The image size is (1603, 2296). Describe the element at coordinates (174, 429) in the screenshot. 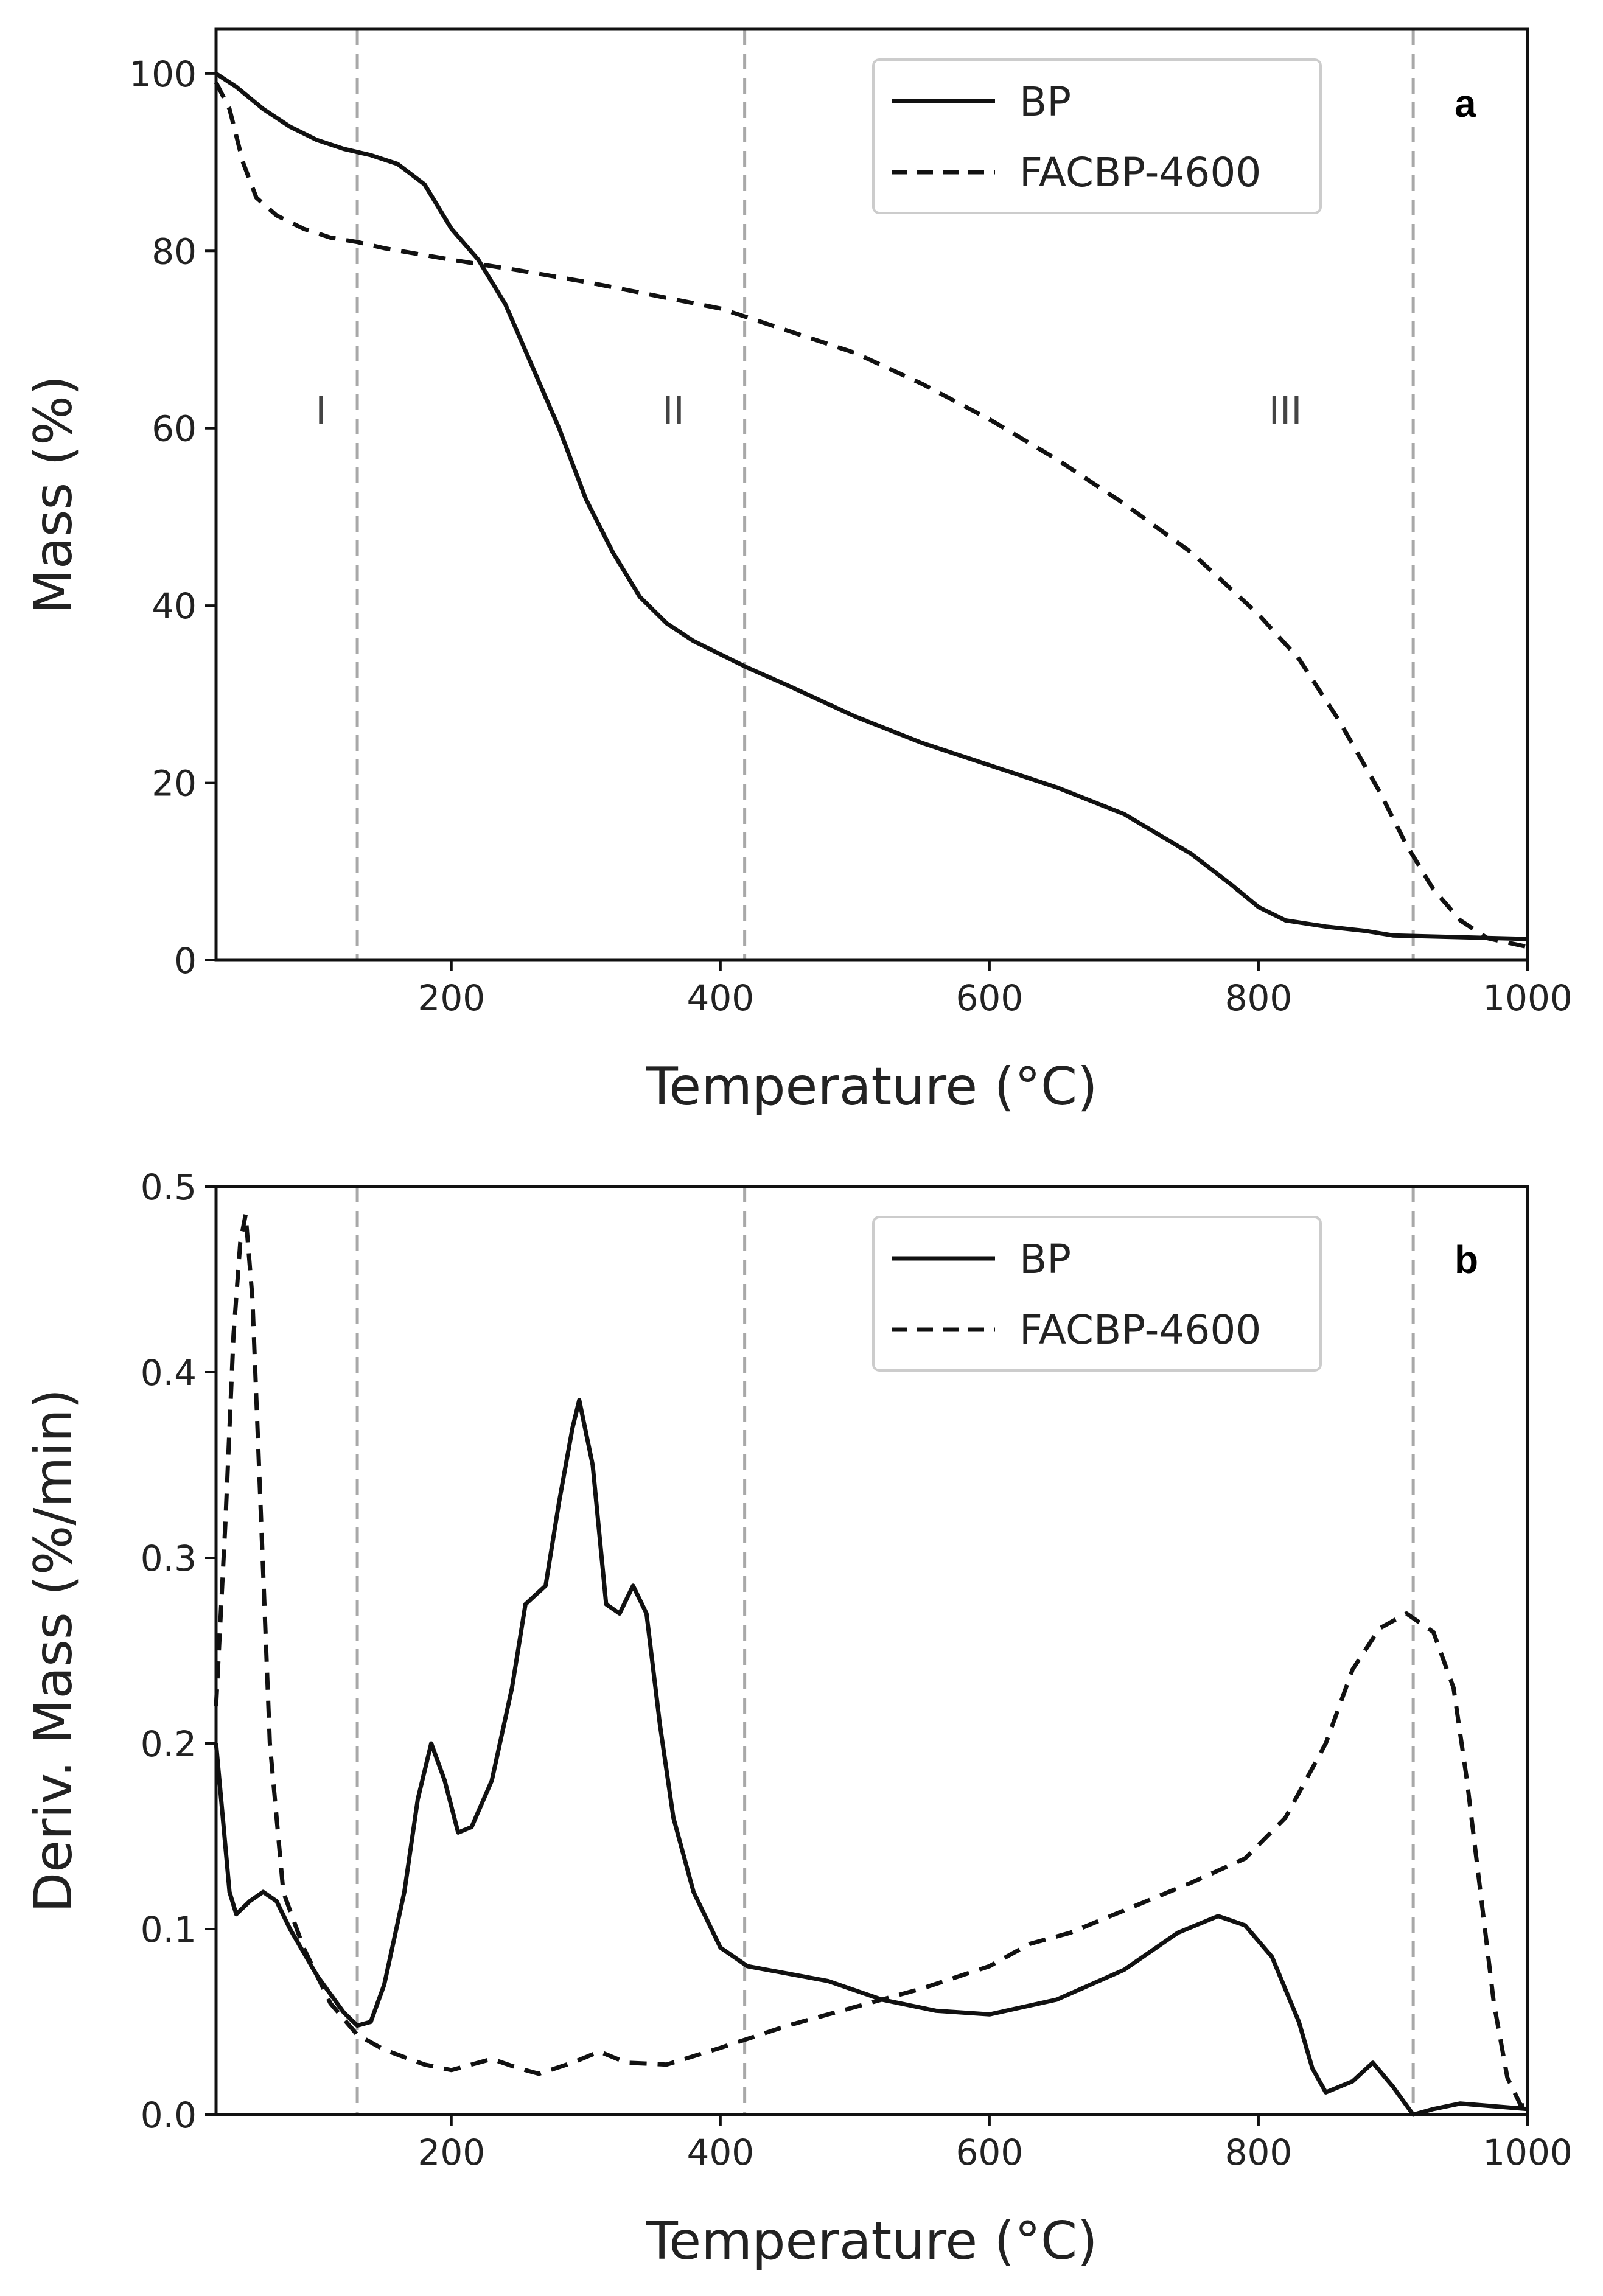

I see `panel-a-ytick-label-3: 60` at that location.